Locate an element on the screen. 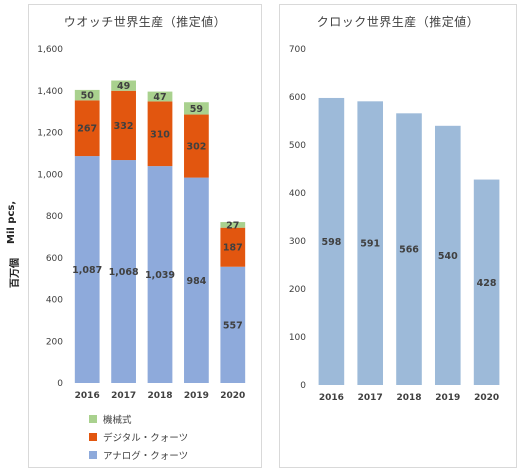 This screenshot has width=521, height=473. data-label: 540 is located at coordinates (448, 256).